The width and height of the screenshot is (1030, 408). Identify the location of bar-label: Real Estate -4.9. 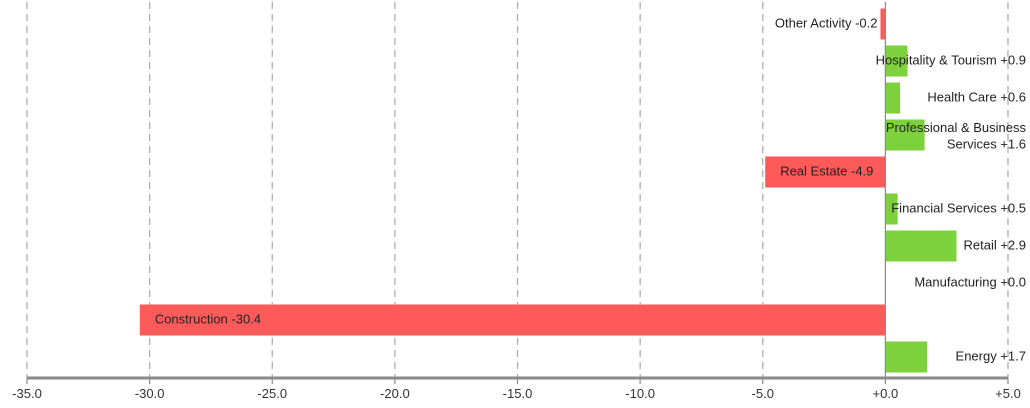
(826, 170).